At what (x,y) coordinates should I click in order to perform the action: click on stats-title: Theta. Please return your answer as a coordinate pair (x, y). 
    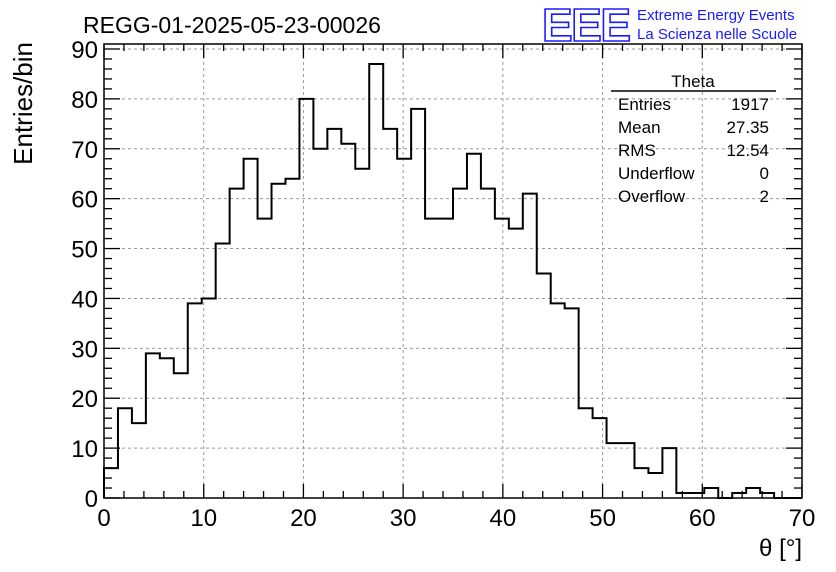
    Looking at the image, I should click on (693, 81).